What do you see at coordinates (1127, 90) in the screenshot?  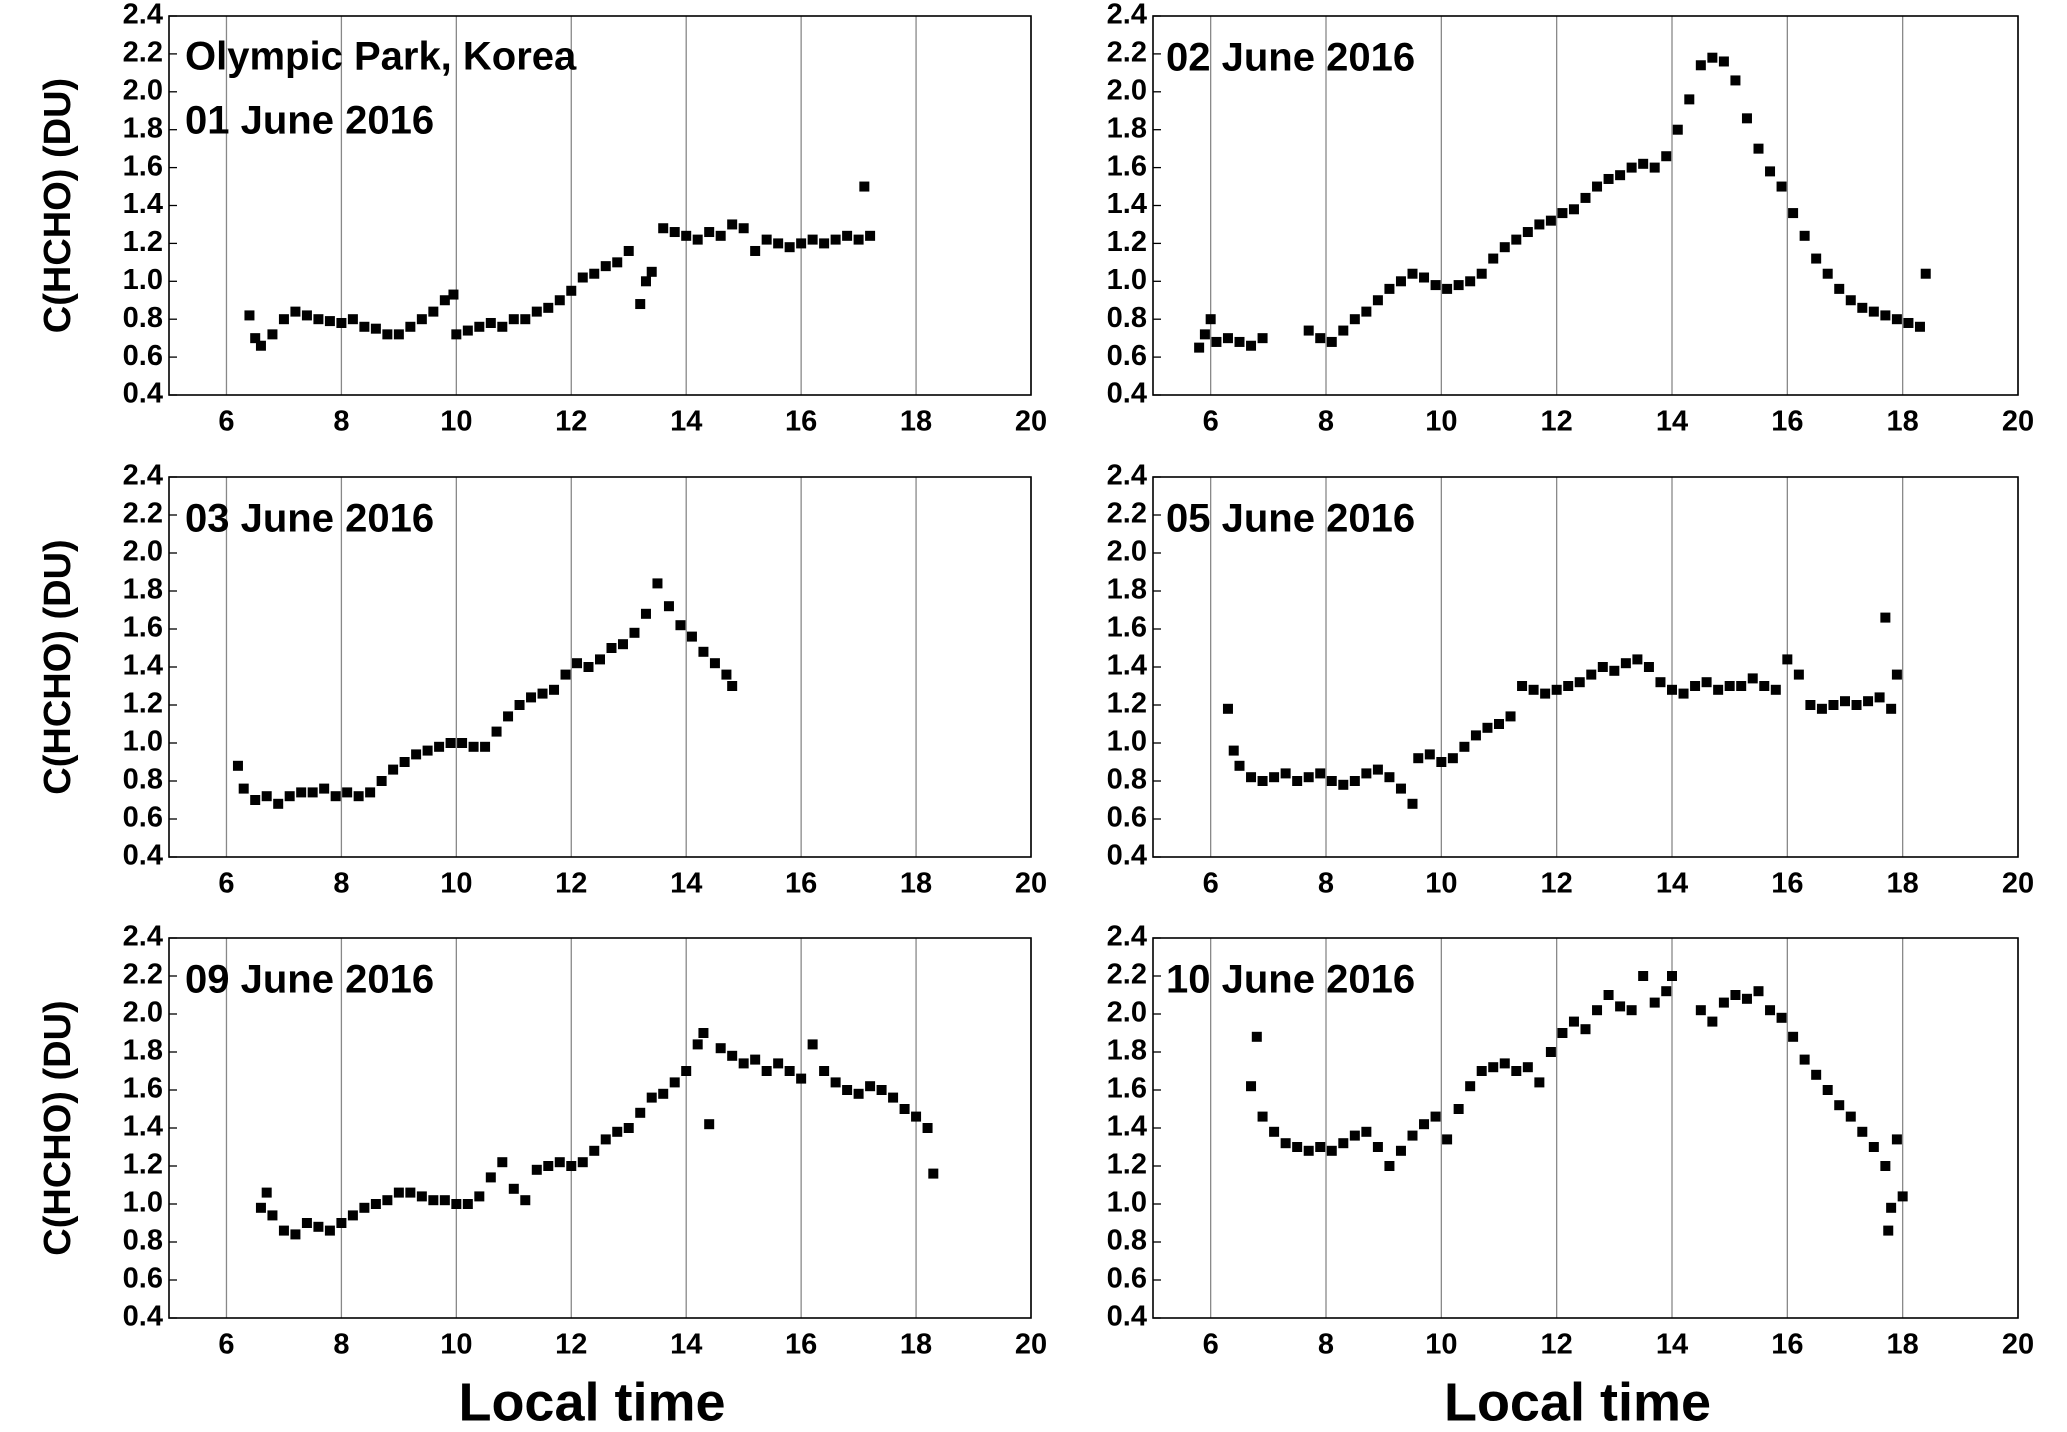 I see `y-tick-label: 2.0` at bounding box center [1127, 90].